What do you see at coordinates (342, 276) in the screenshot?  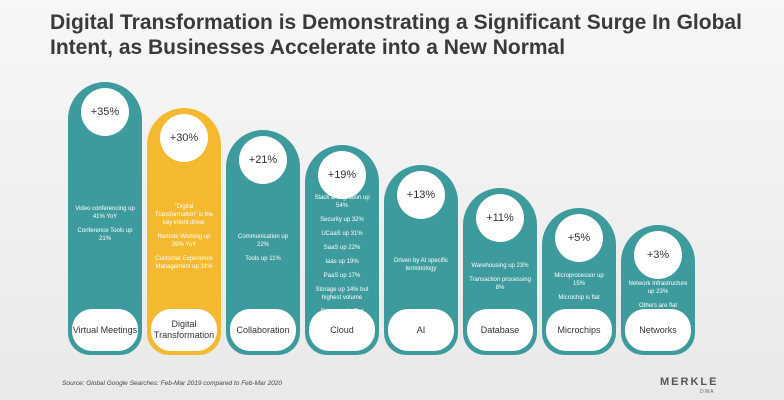 I see `note: PaaS up 17%` at bounding box center [342, 276].